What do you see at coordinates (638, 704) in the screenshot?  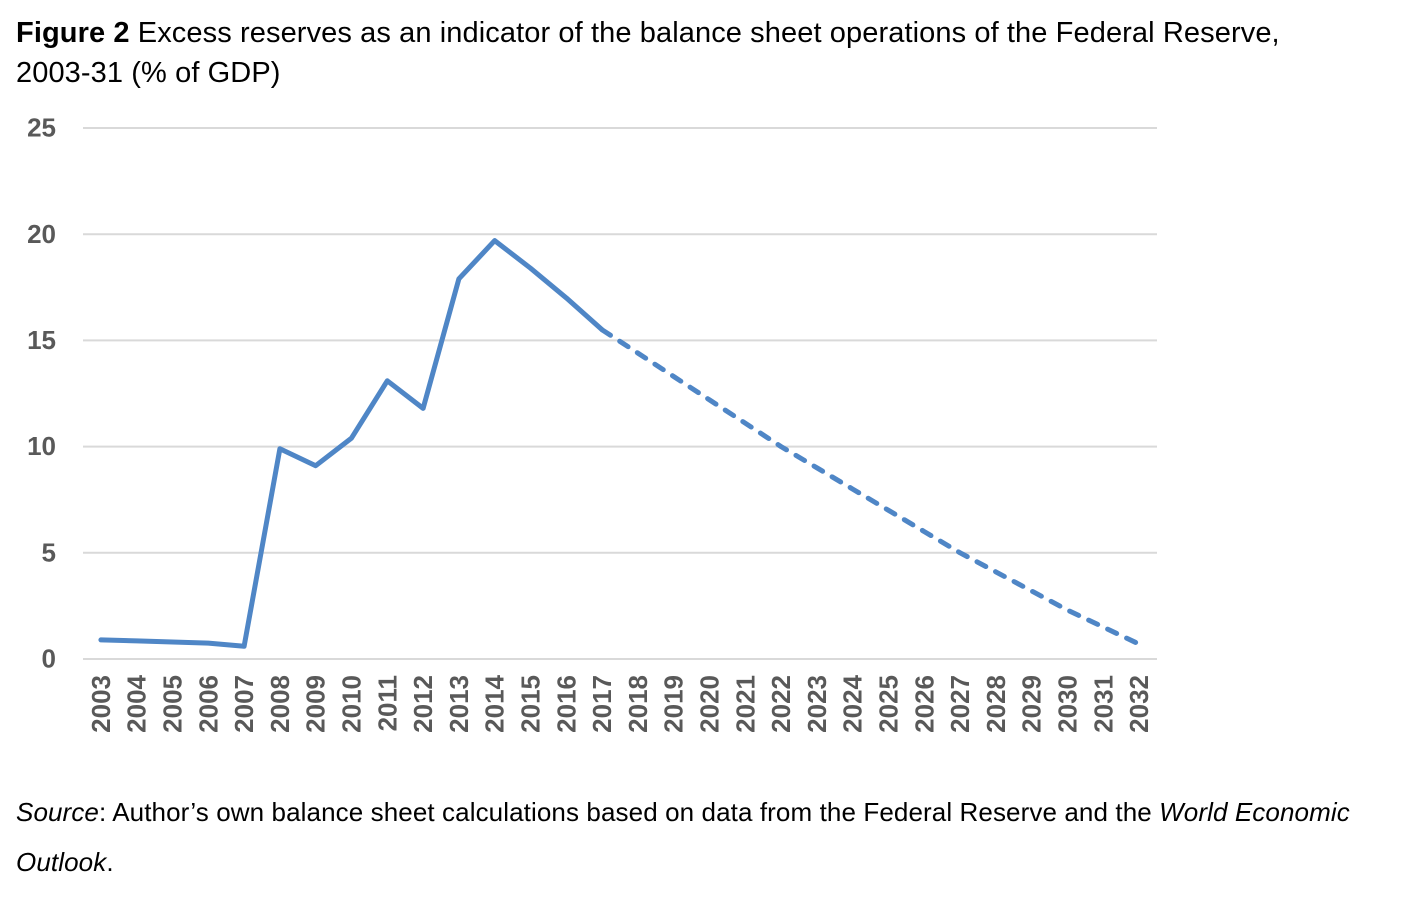 I see `x-tick-label: 2018` at bounding box center [638, 704].